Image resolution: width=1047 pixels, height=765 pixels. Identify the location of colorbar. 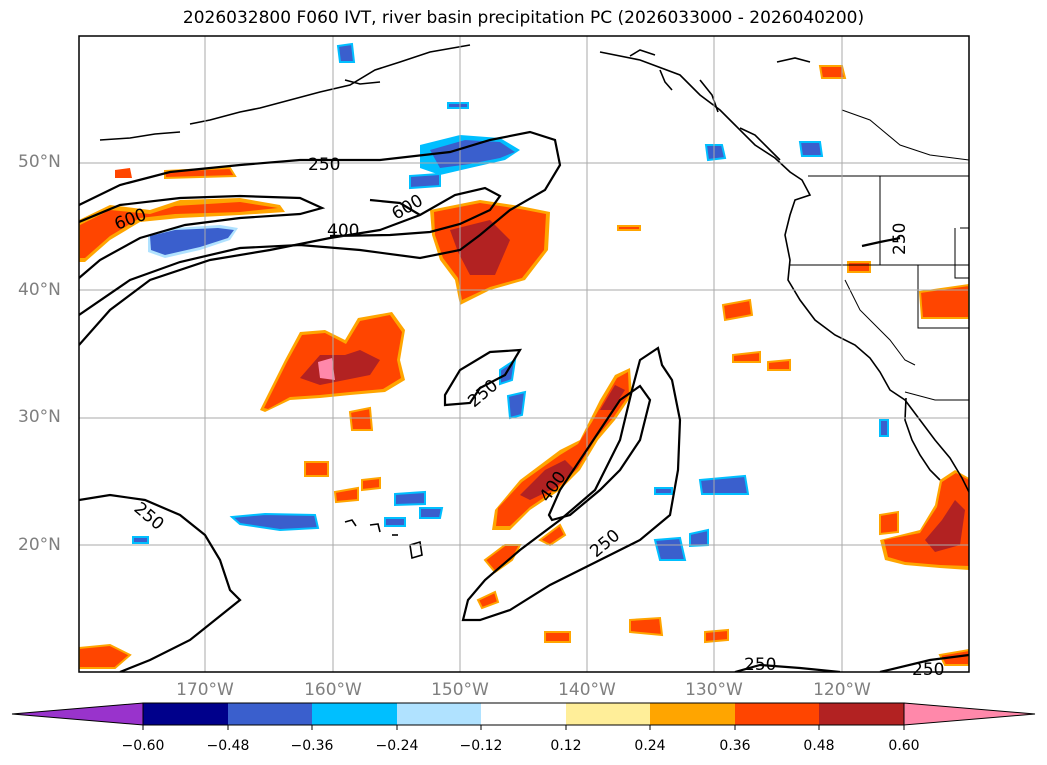
(523, 716).